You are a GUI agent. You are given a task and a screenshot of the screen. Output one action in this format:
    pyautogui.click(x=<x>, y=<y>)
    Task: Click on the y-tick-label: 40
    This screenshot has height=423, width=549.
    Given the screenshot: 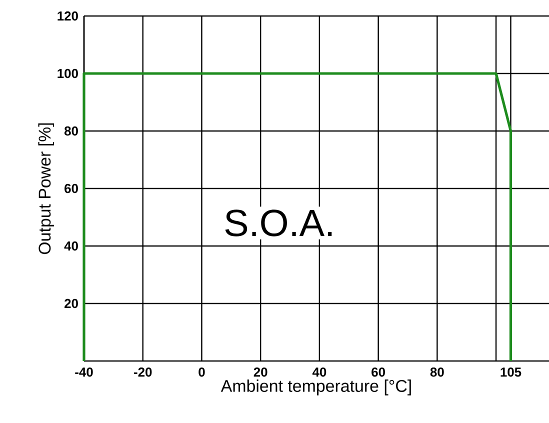 What is the action you would take?
    pyautogui.click(x=71, y=246)
    